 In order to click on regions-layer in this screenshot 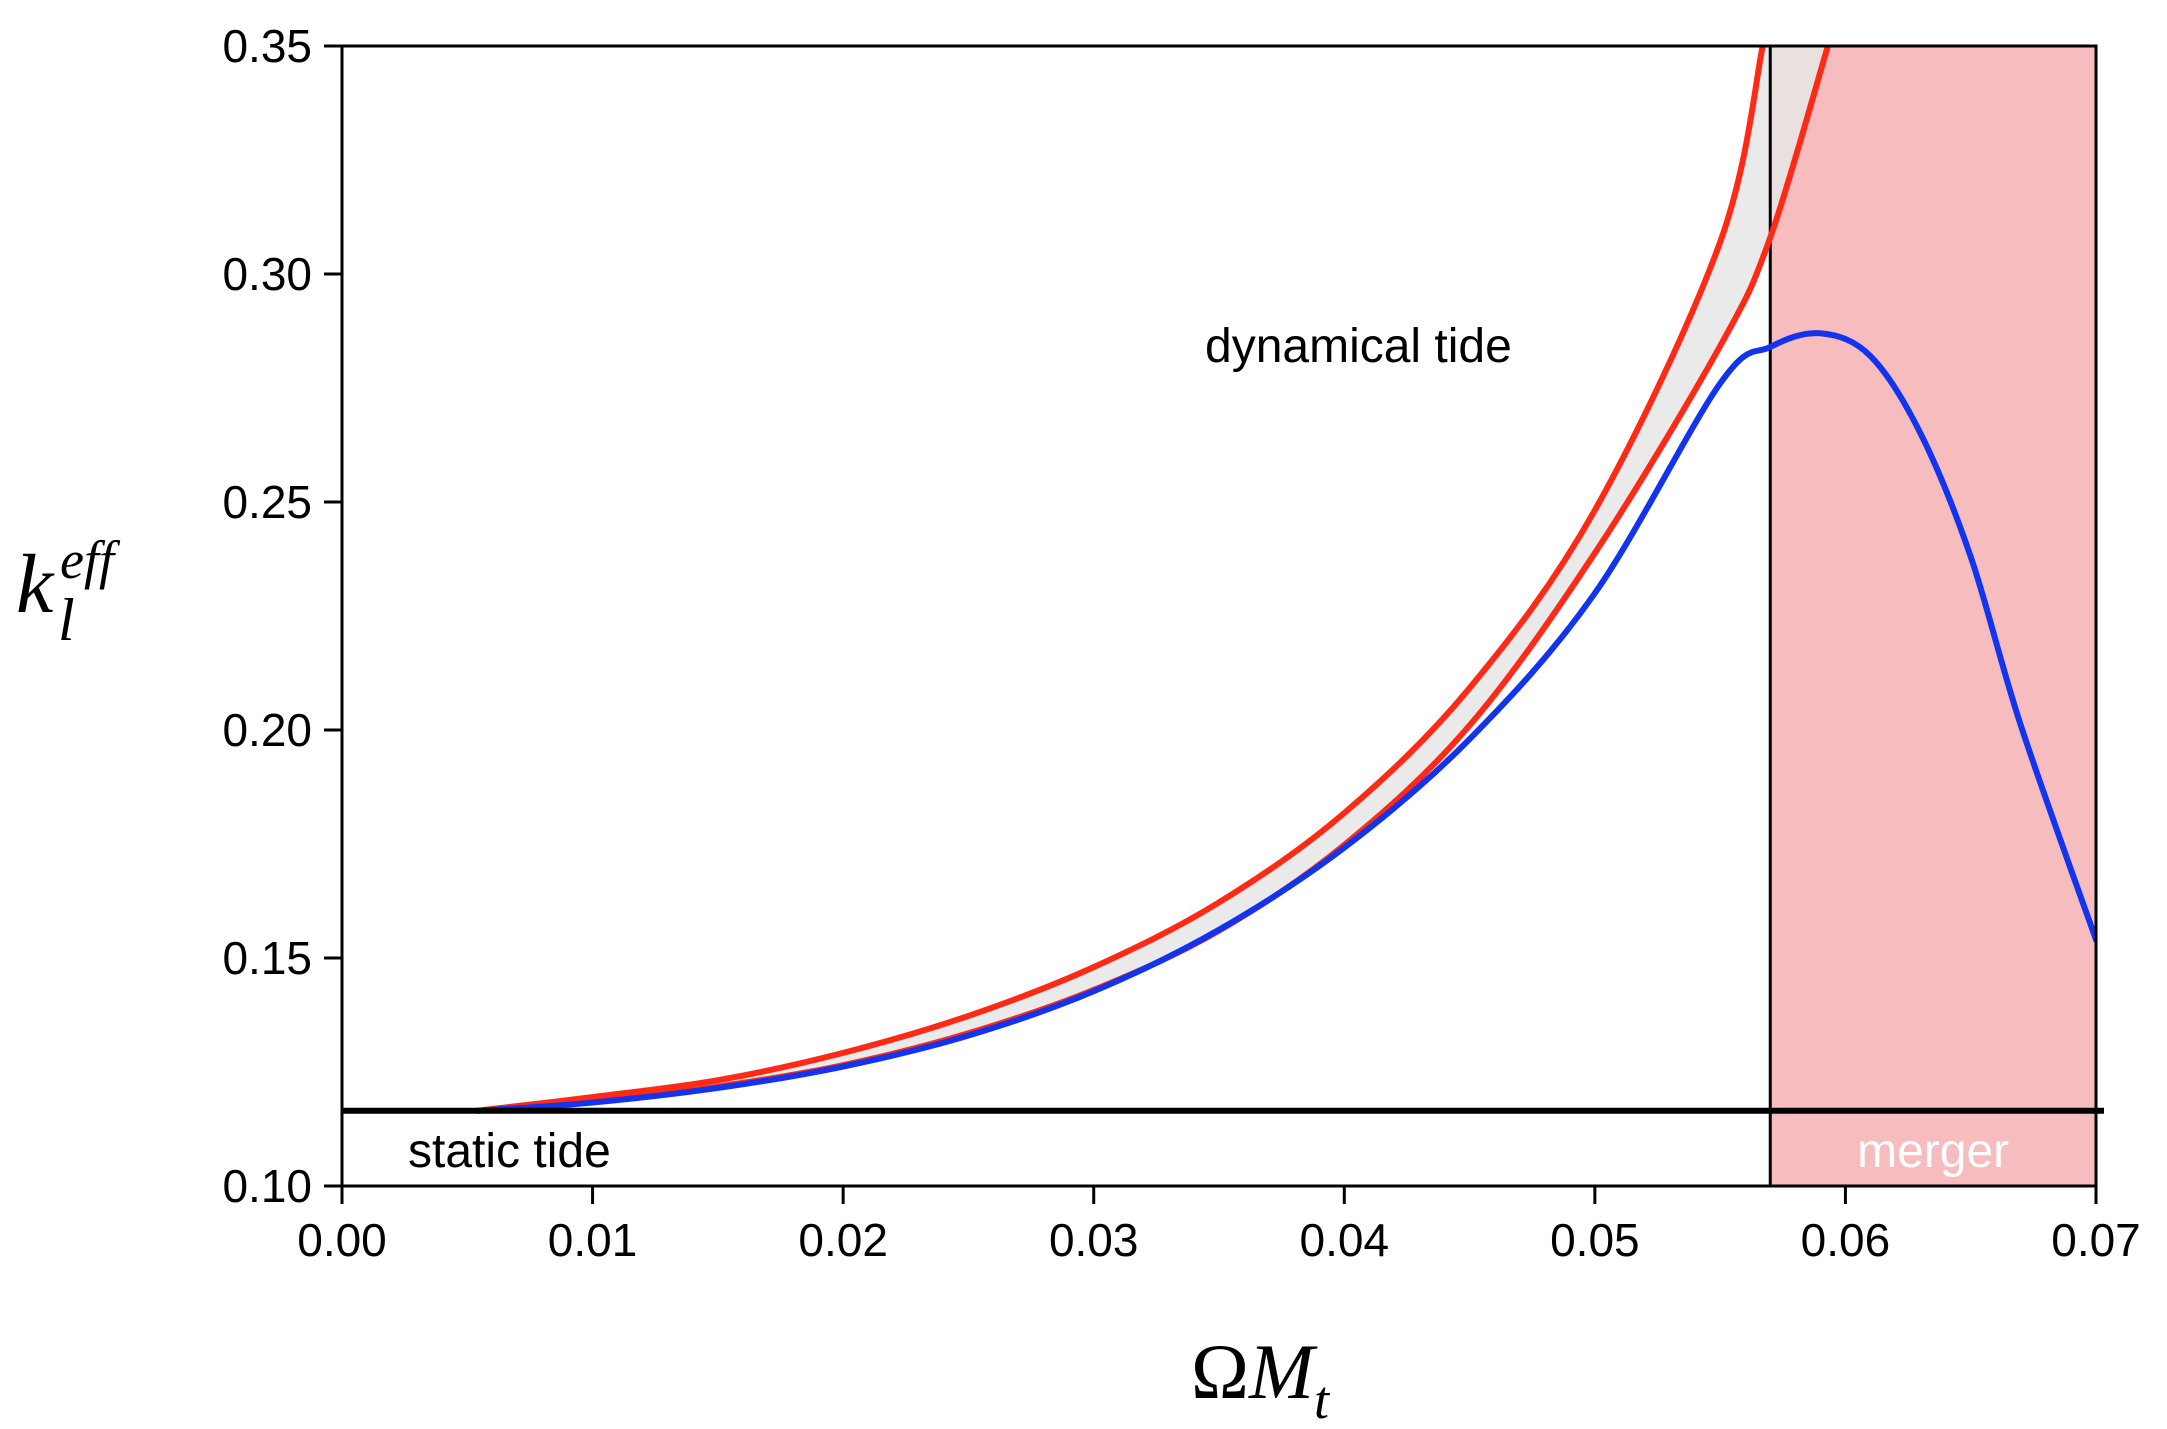, I will do `click(1933, 616)`.